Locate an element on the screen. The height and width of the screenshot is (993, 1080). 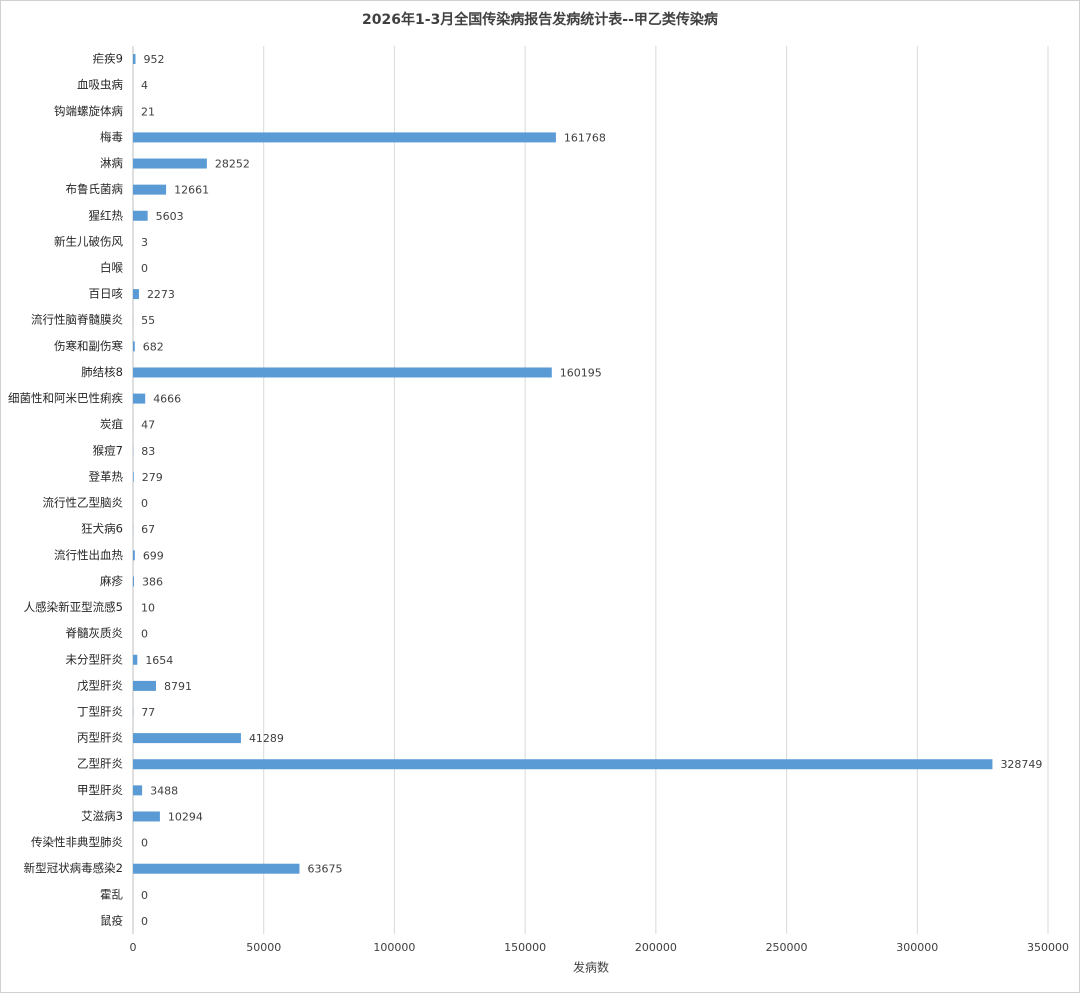
y-tick-label: 传染性非典型肺炎 is located at coordinates (77, 842).